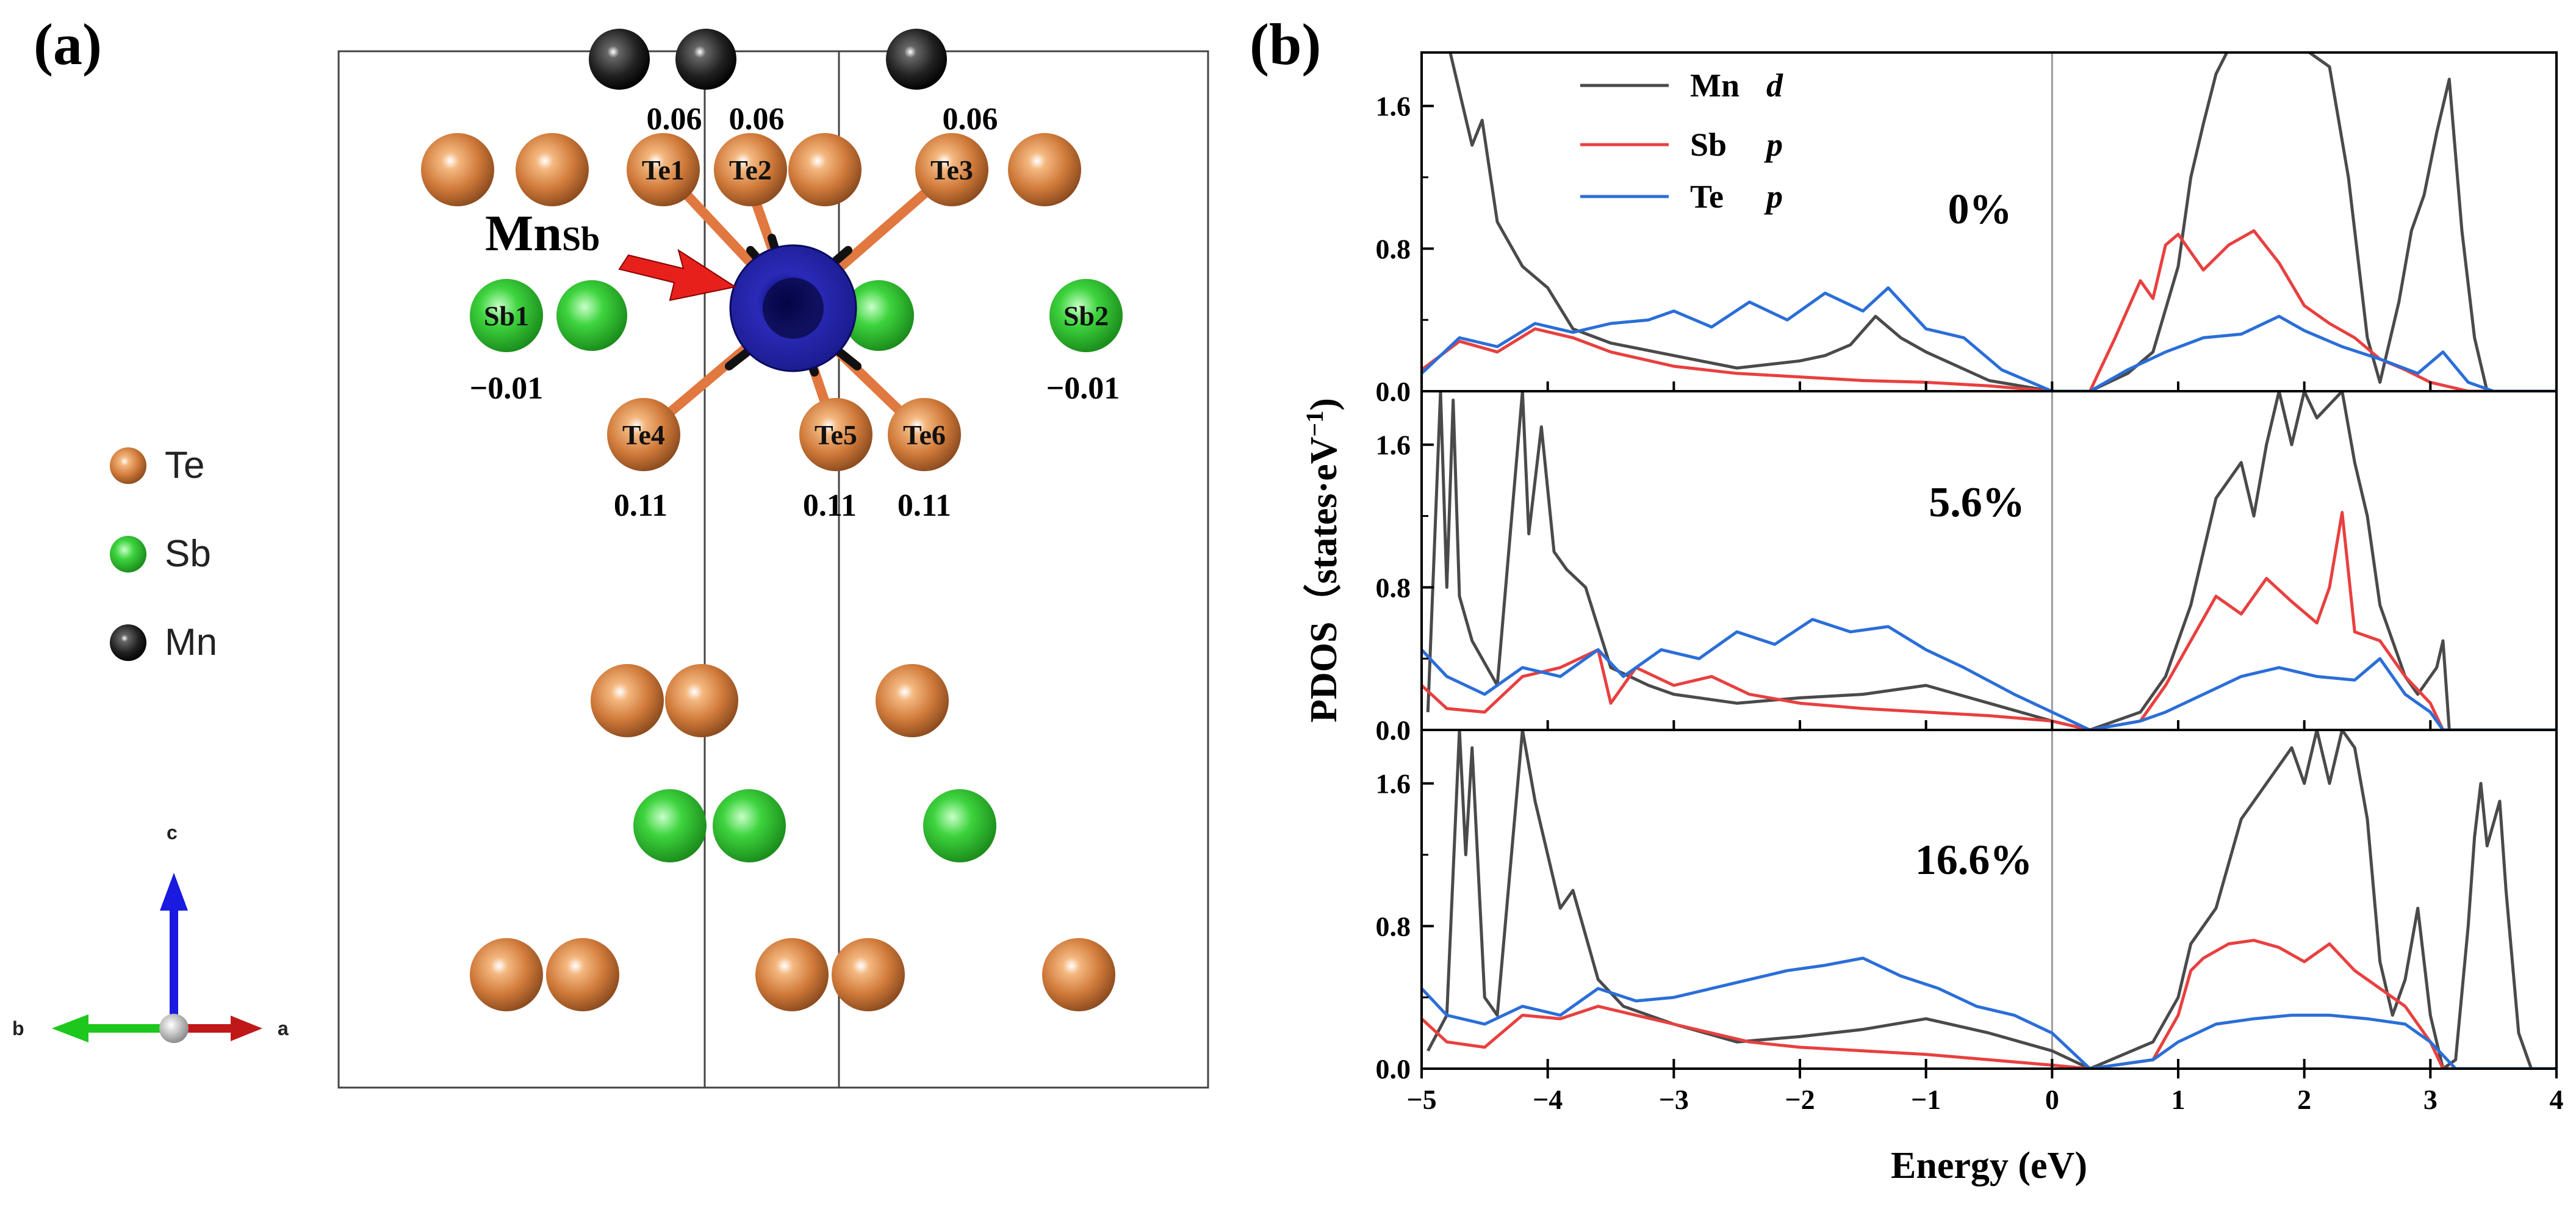 The image size is (2576, 1206). I want to click on legend-sb-swatch, so click(128, 554).